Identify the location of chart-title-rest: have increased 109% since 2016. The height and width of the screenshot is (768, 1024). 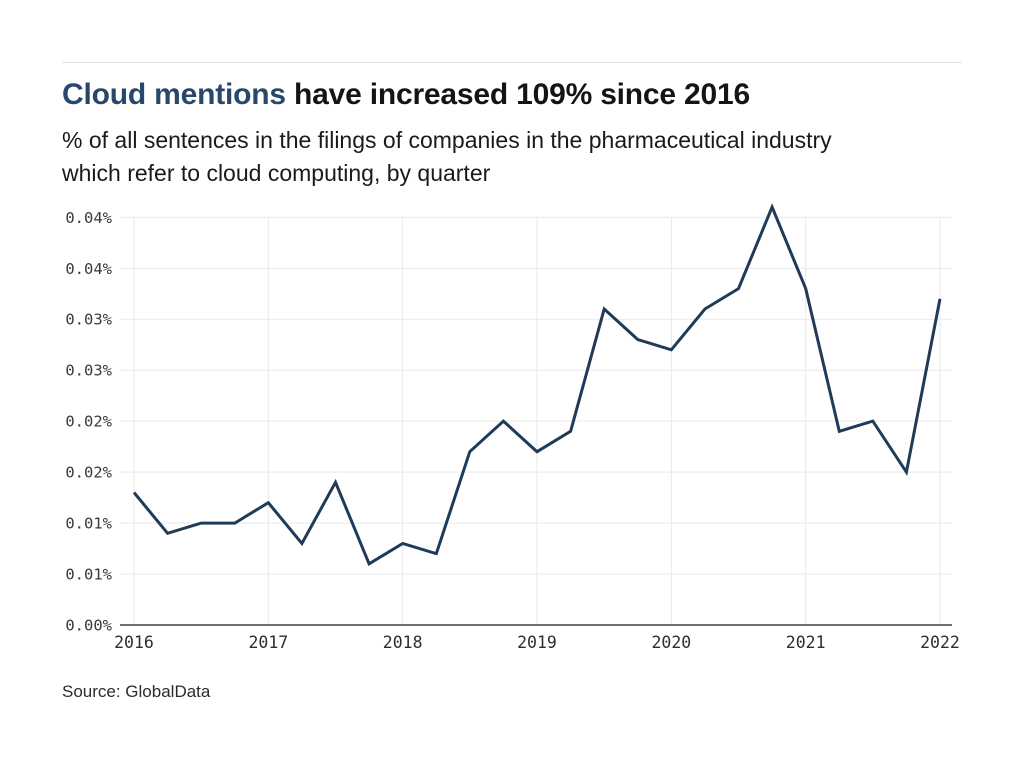
(517, 94).